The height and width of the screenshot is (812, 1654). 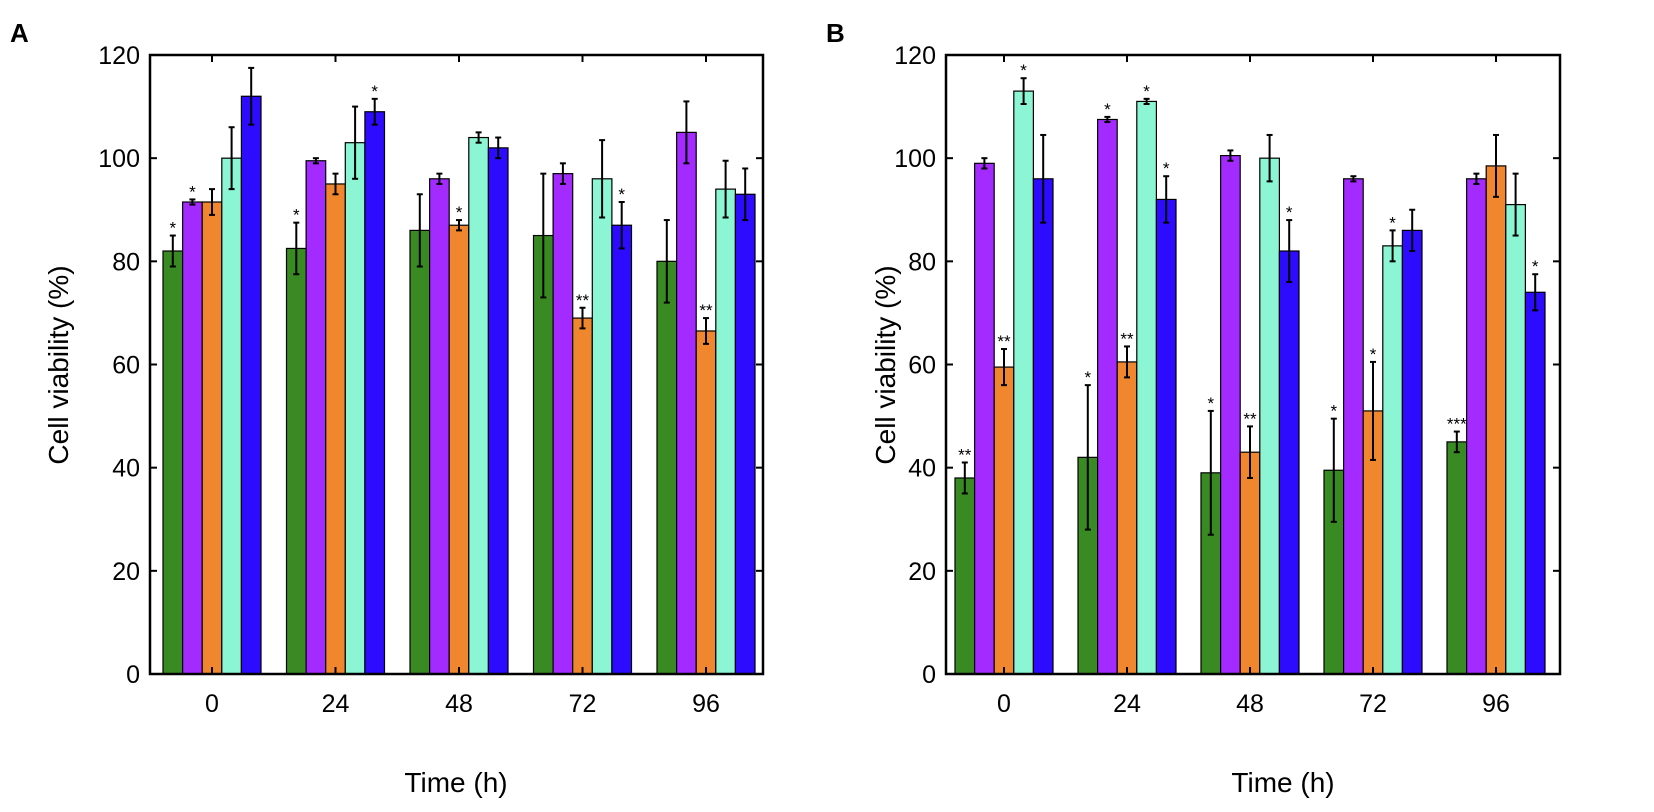 What do you see at coordinates (1457, 424) in the screenshot?
I see `significance-marker: ***` at bounding box center [1457, 424].